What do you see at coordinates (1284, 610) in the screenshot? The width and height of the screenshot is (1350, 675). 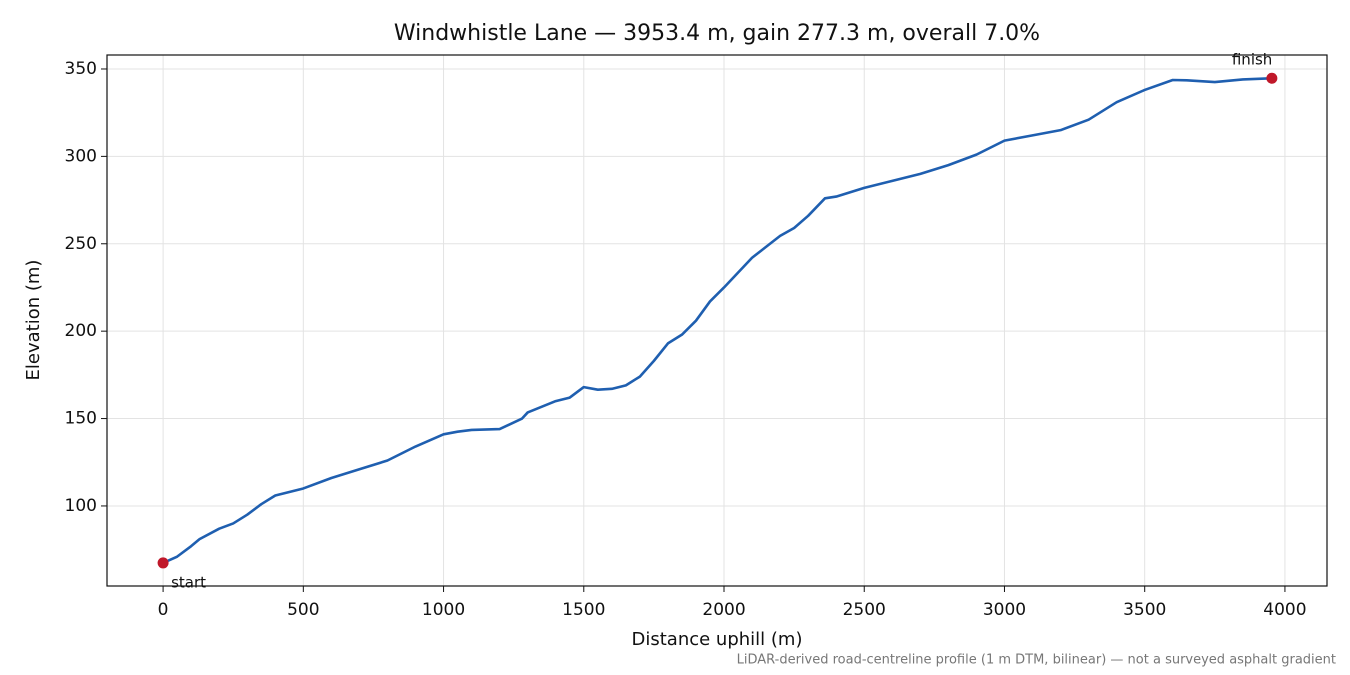 I see `x-tick-label: 4000` at bounding box center [1284, 610].